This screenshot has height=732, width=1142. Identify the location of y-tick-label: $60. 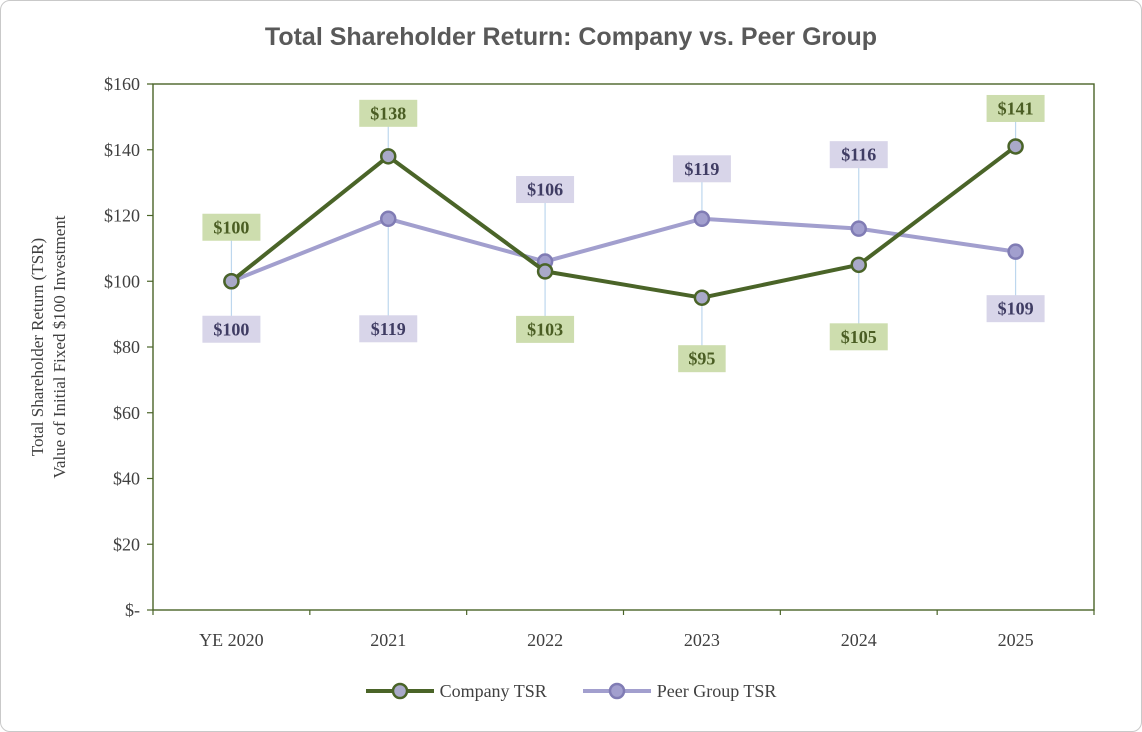
(126, 413).